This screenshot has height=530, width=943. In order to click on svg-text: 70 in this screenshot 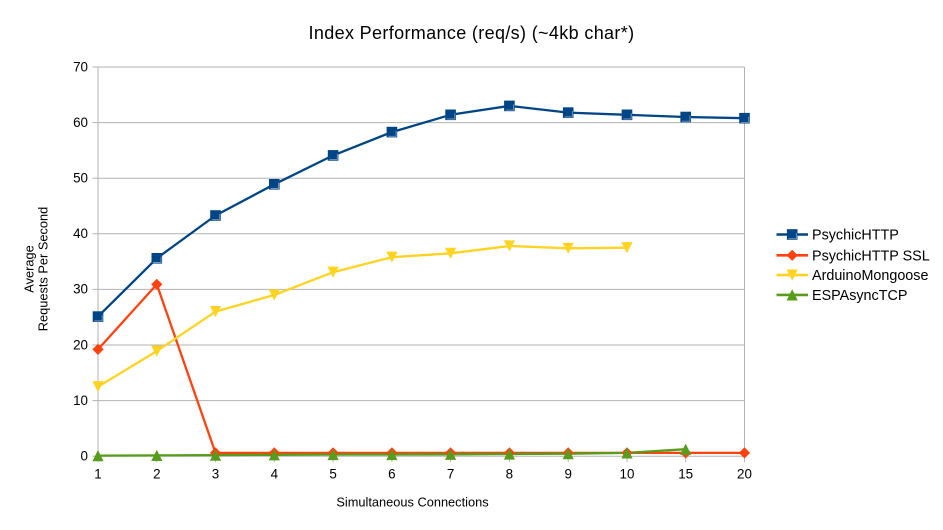, I will do `click(80, 66)`.